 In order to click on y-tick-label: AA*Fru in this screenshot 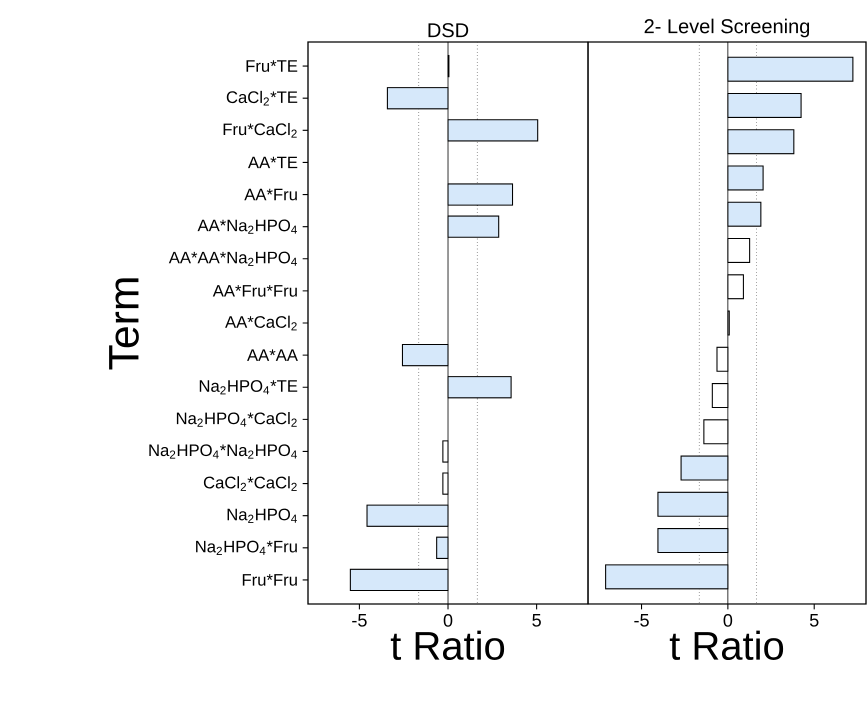, I will do `click(270, 194)`.